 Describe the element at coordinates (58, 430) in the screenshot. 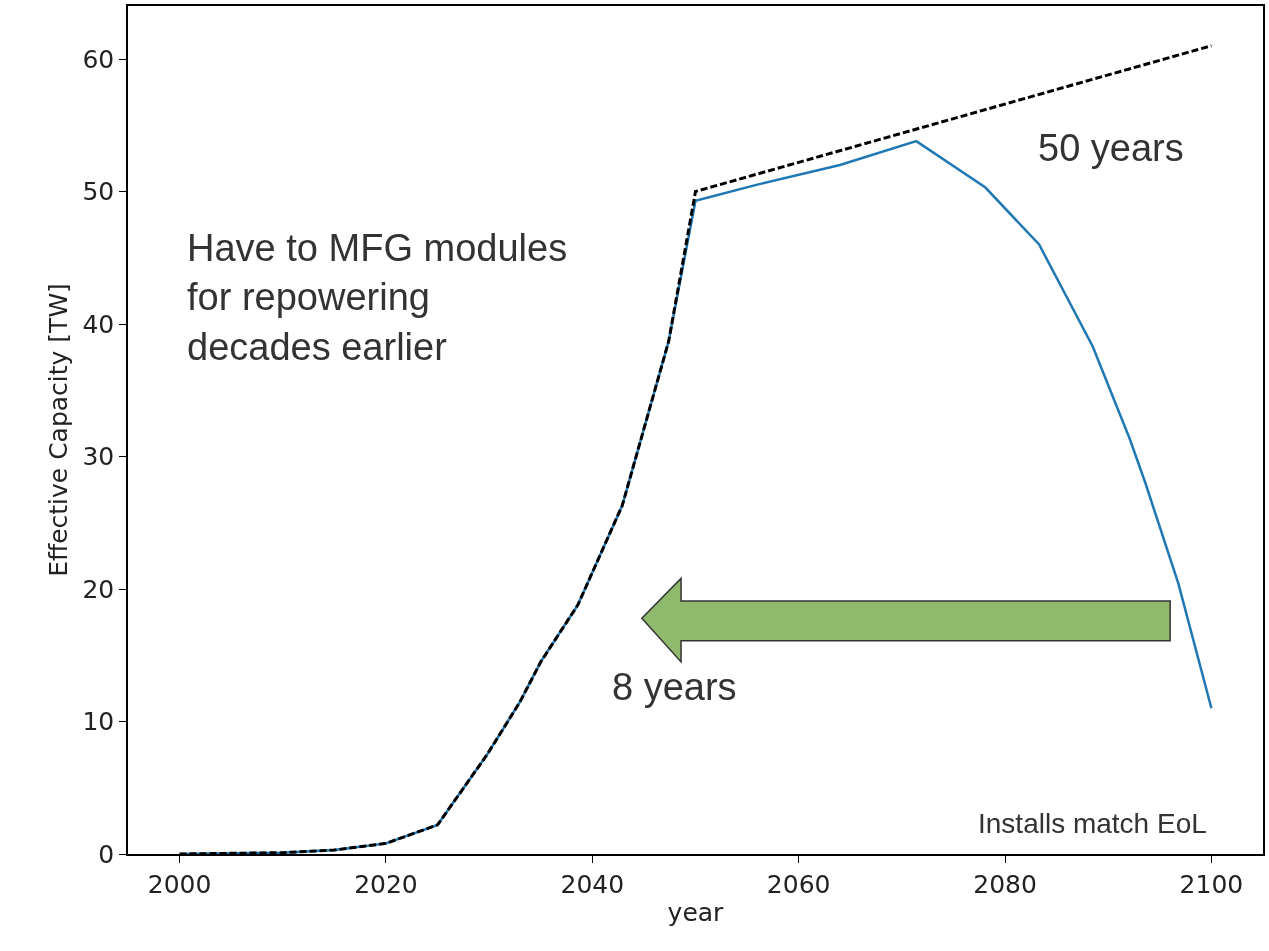

I see `y-axis-title: Effective Capacity [TW]` at that location.